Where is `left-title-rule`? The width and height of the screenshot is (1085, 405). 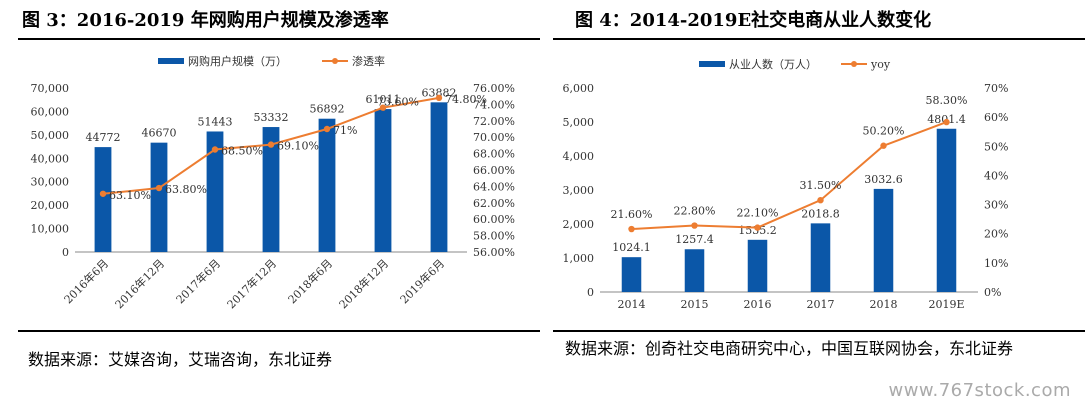 left-title-rule is located at coordinates (279, 39).